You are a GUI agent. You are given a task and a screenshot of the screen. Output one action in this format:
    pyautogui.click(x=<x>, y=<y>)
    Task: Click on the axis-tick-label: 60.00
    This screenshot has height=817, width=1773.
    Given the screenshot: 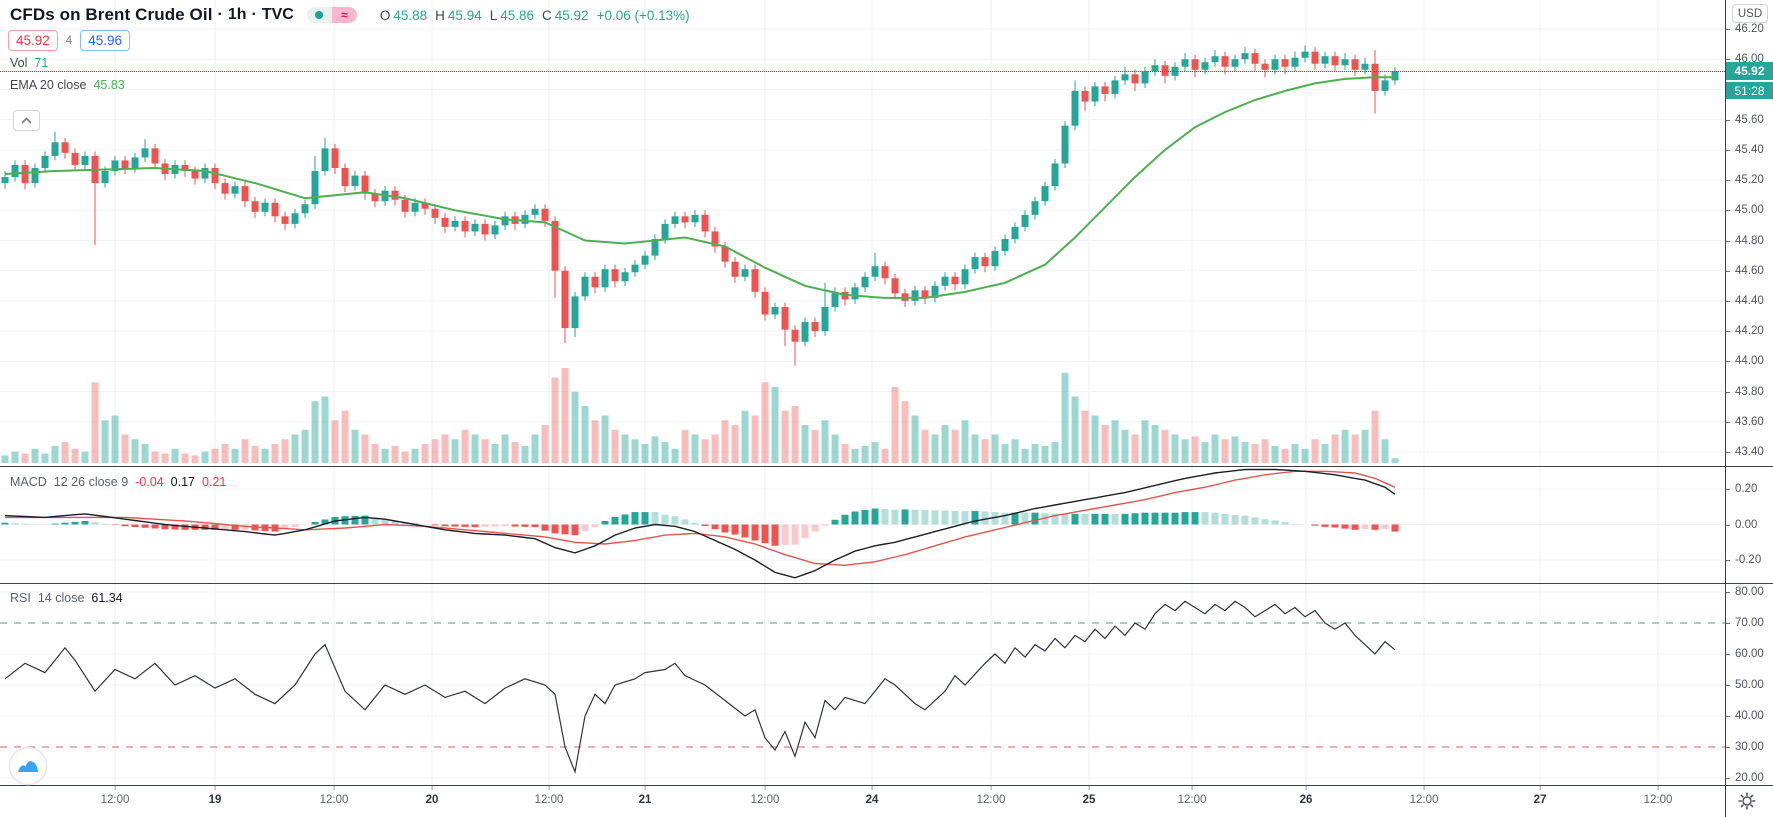 What is the action you would take?
    pyautogui.click(x=1749, y=654)
    